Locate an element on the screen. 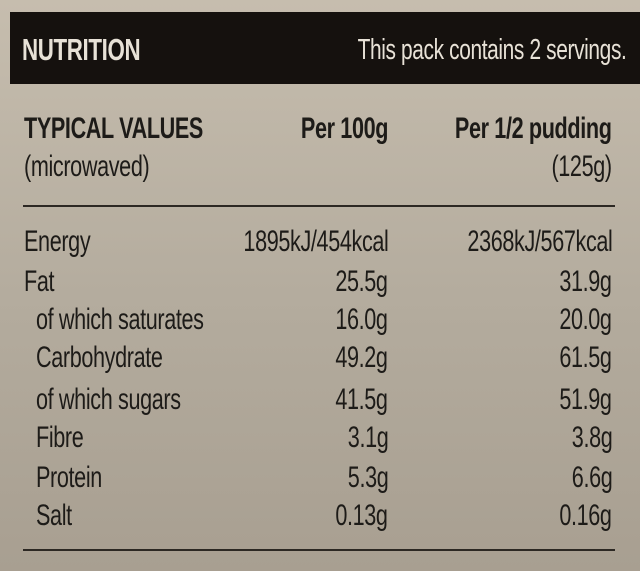  nutrient-name: Fibre is located at coordinates (60, 437).